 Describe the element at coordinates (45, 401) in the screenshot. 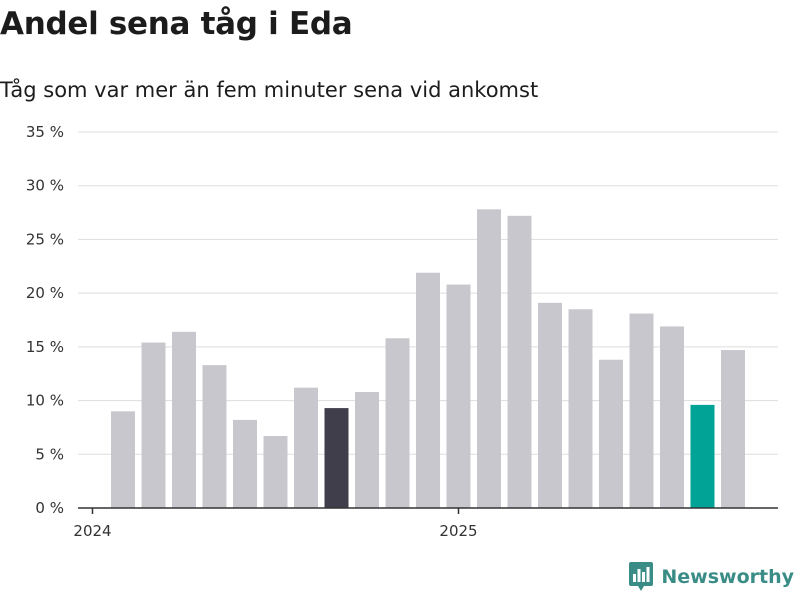

I see `y-tick-label: 10 %` at that location.